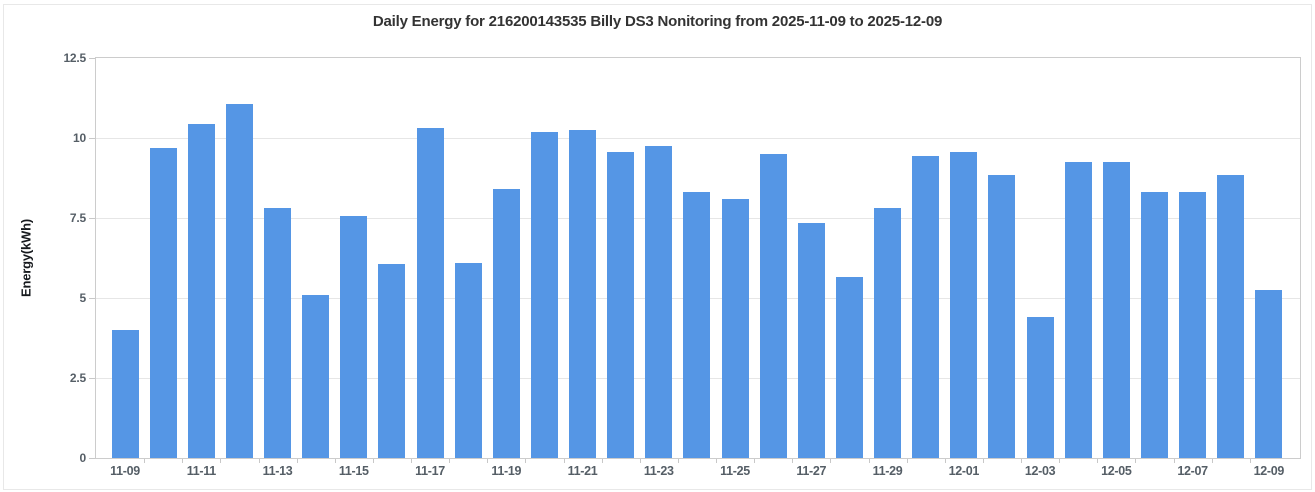  I want to click on y-tick-label: 0, so click(83, 458).